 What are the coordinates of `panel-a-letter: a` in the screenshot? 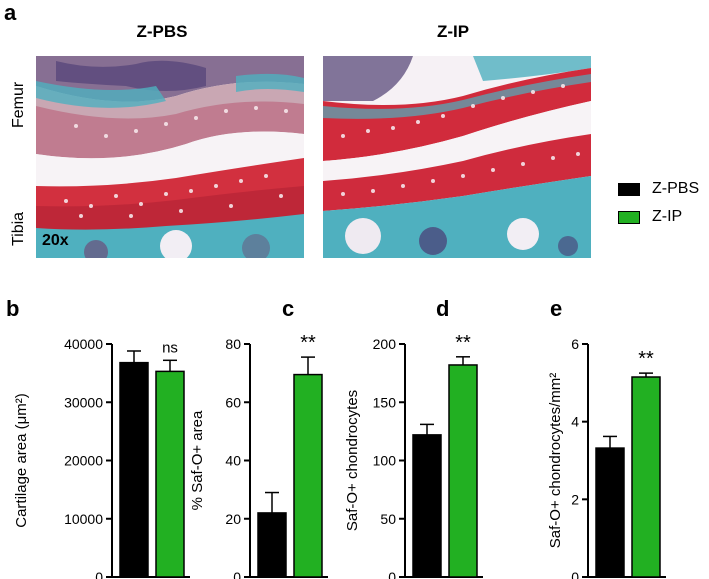 It's located at (10, 12).